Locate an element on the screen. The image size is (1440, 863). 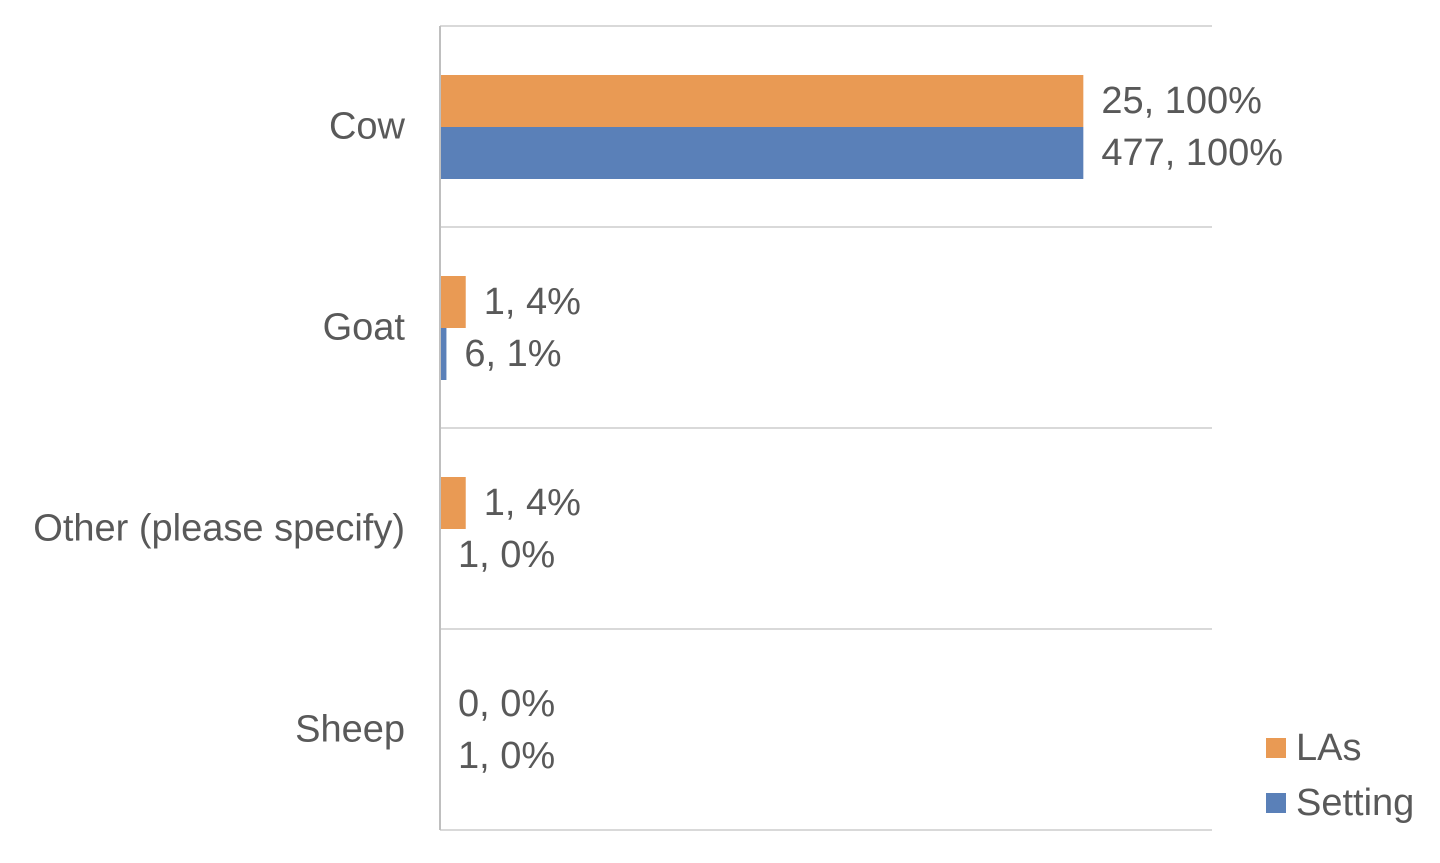
legend-label-las: LAs is located at coordinates (1328, 748).